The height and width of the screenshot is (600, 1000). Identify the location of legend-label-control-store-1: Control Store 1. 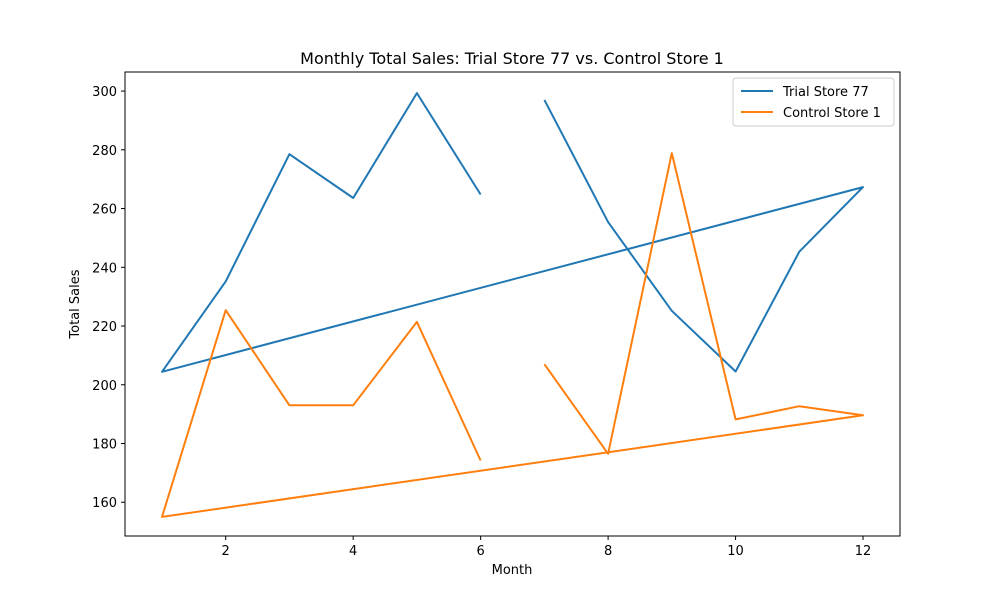
(832, 113).